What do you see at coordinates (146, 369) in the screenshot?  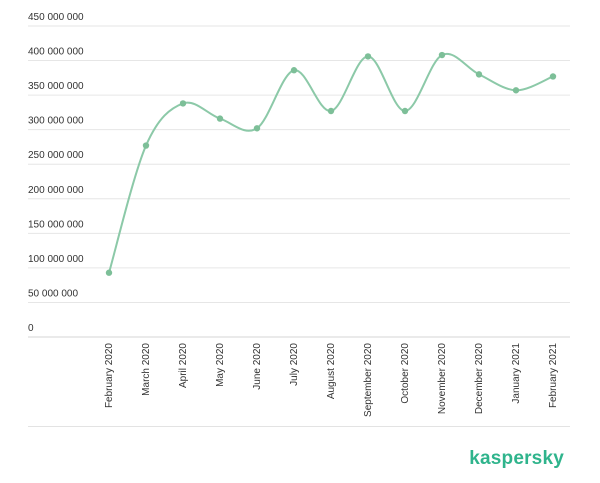 I see `x-tick-label: March 2020` at bounding box center [146, 369].